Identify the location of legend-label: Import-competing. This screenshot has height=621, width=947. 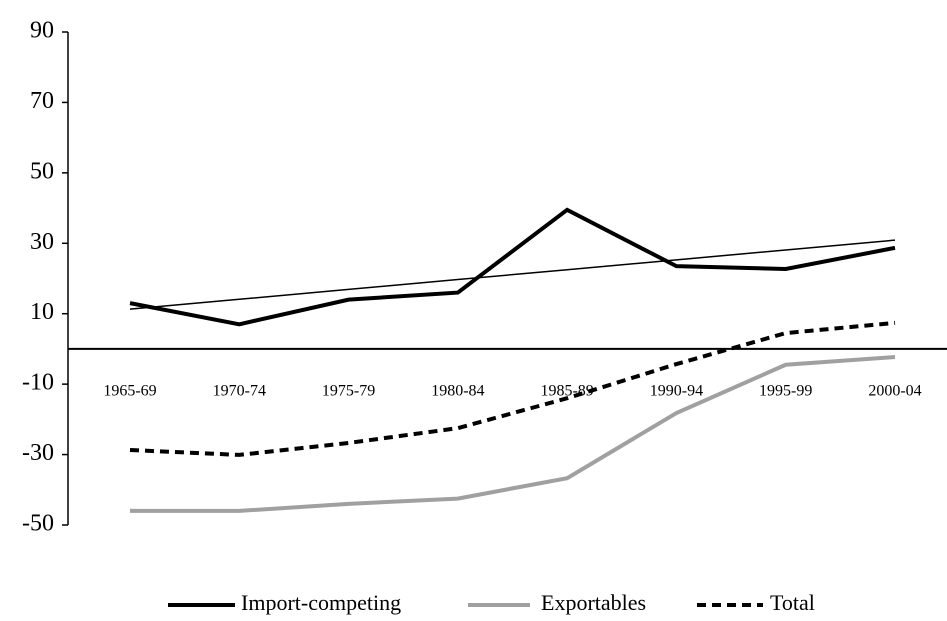
(321, 602).